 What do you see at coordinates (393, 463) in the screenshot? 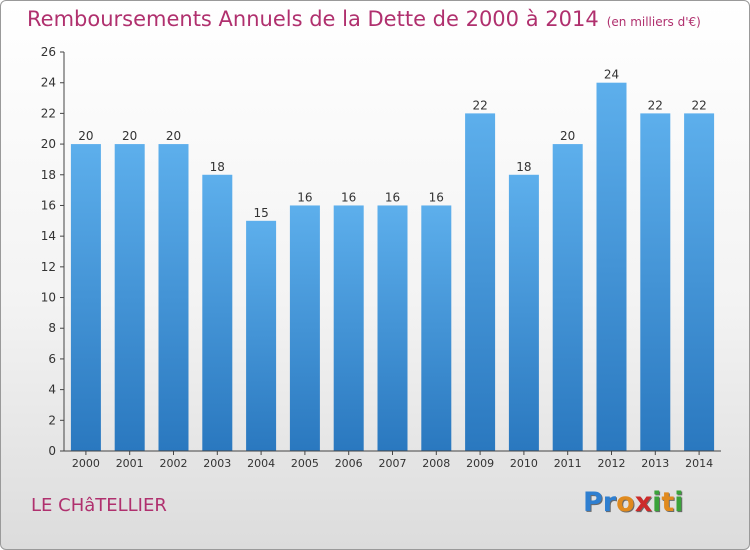
I see `x-tick-label: 2007` at bounding box center [393, 463].